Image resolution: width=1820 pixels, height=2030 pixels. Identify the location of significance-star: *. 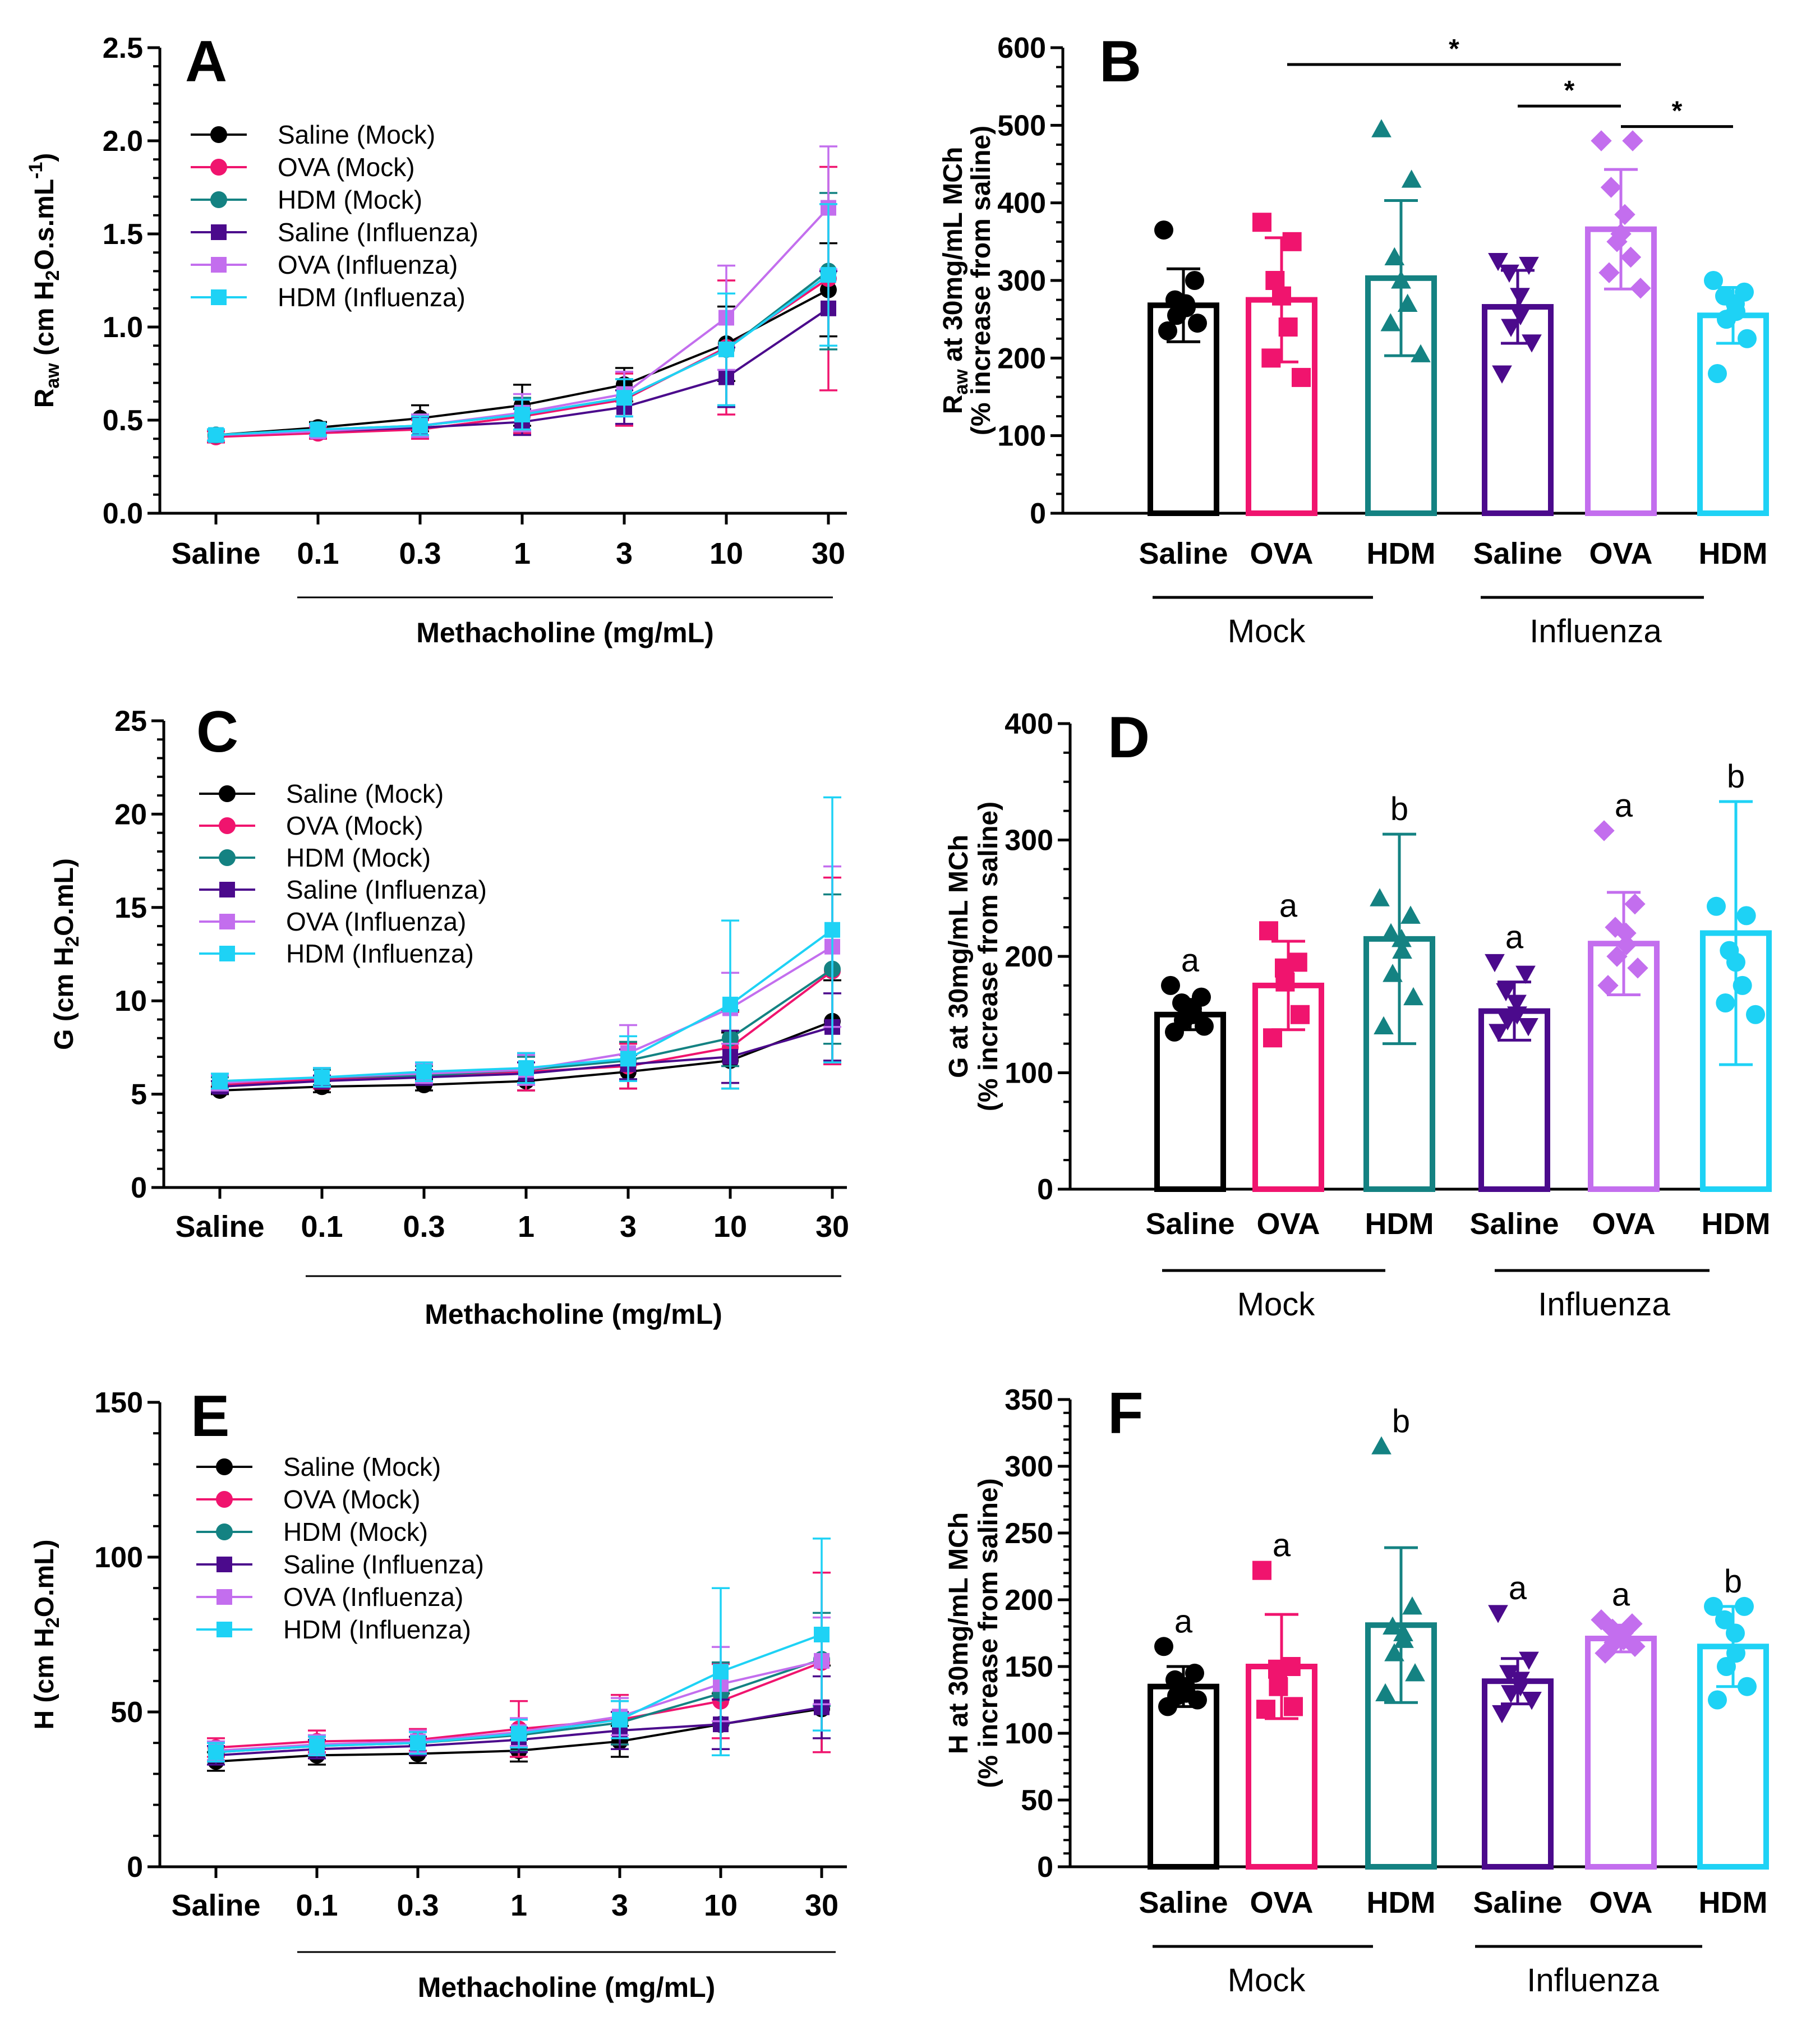
(1454, 49).